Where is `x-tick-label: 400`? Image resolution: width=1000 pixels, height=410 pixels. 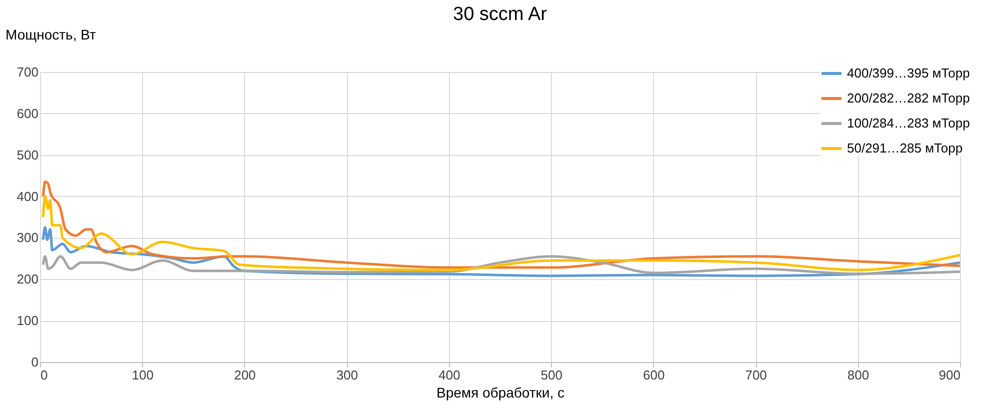
x-tick-label: 400 is located at coordinates (449, 375).